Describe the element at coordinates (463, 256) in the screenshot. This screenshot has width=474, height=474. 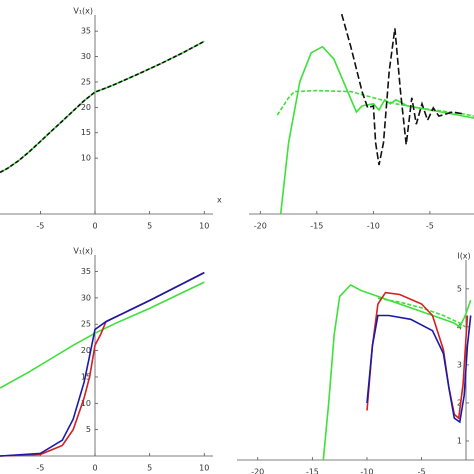
I see `y-axis-label: I(x)` at that location.